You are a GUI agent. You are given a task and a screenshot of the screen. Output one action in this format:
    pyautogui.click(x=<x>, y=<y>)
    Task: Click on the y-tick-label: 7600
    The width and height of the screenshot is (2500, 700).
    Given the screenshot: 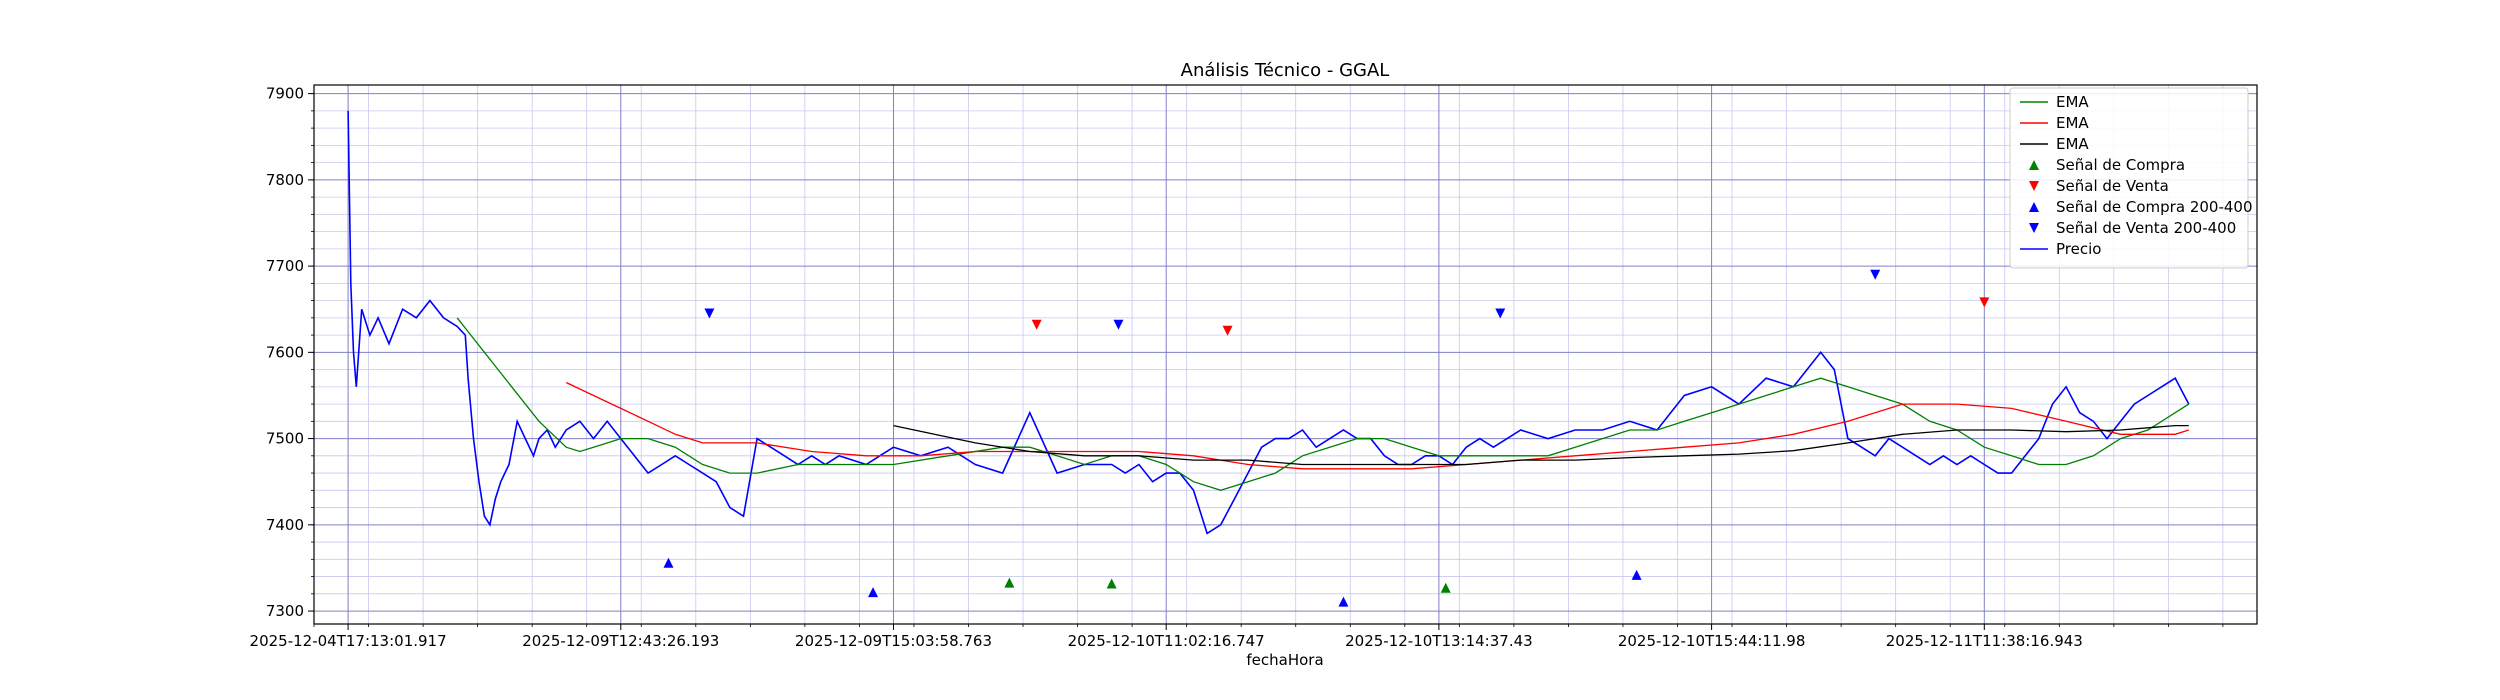 What is the action you would take?
    pyautogui.click(x=285, y=352)
    